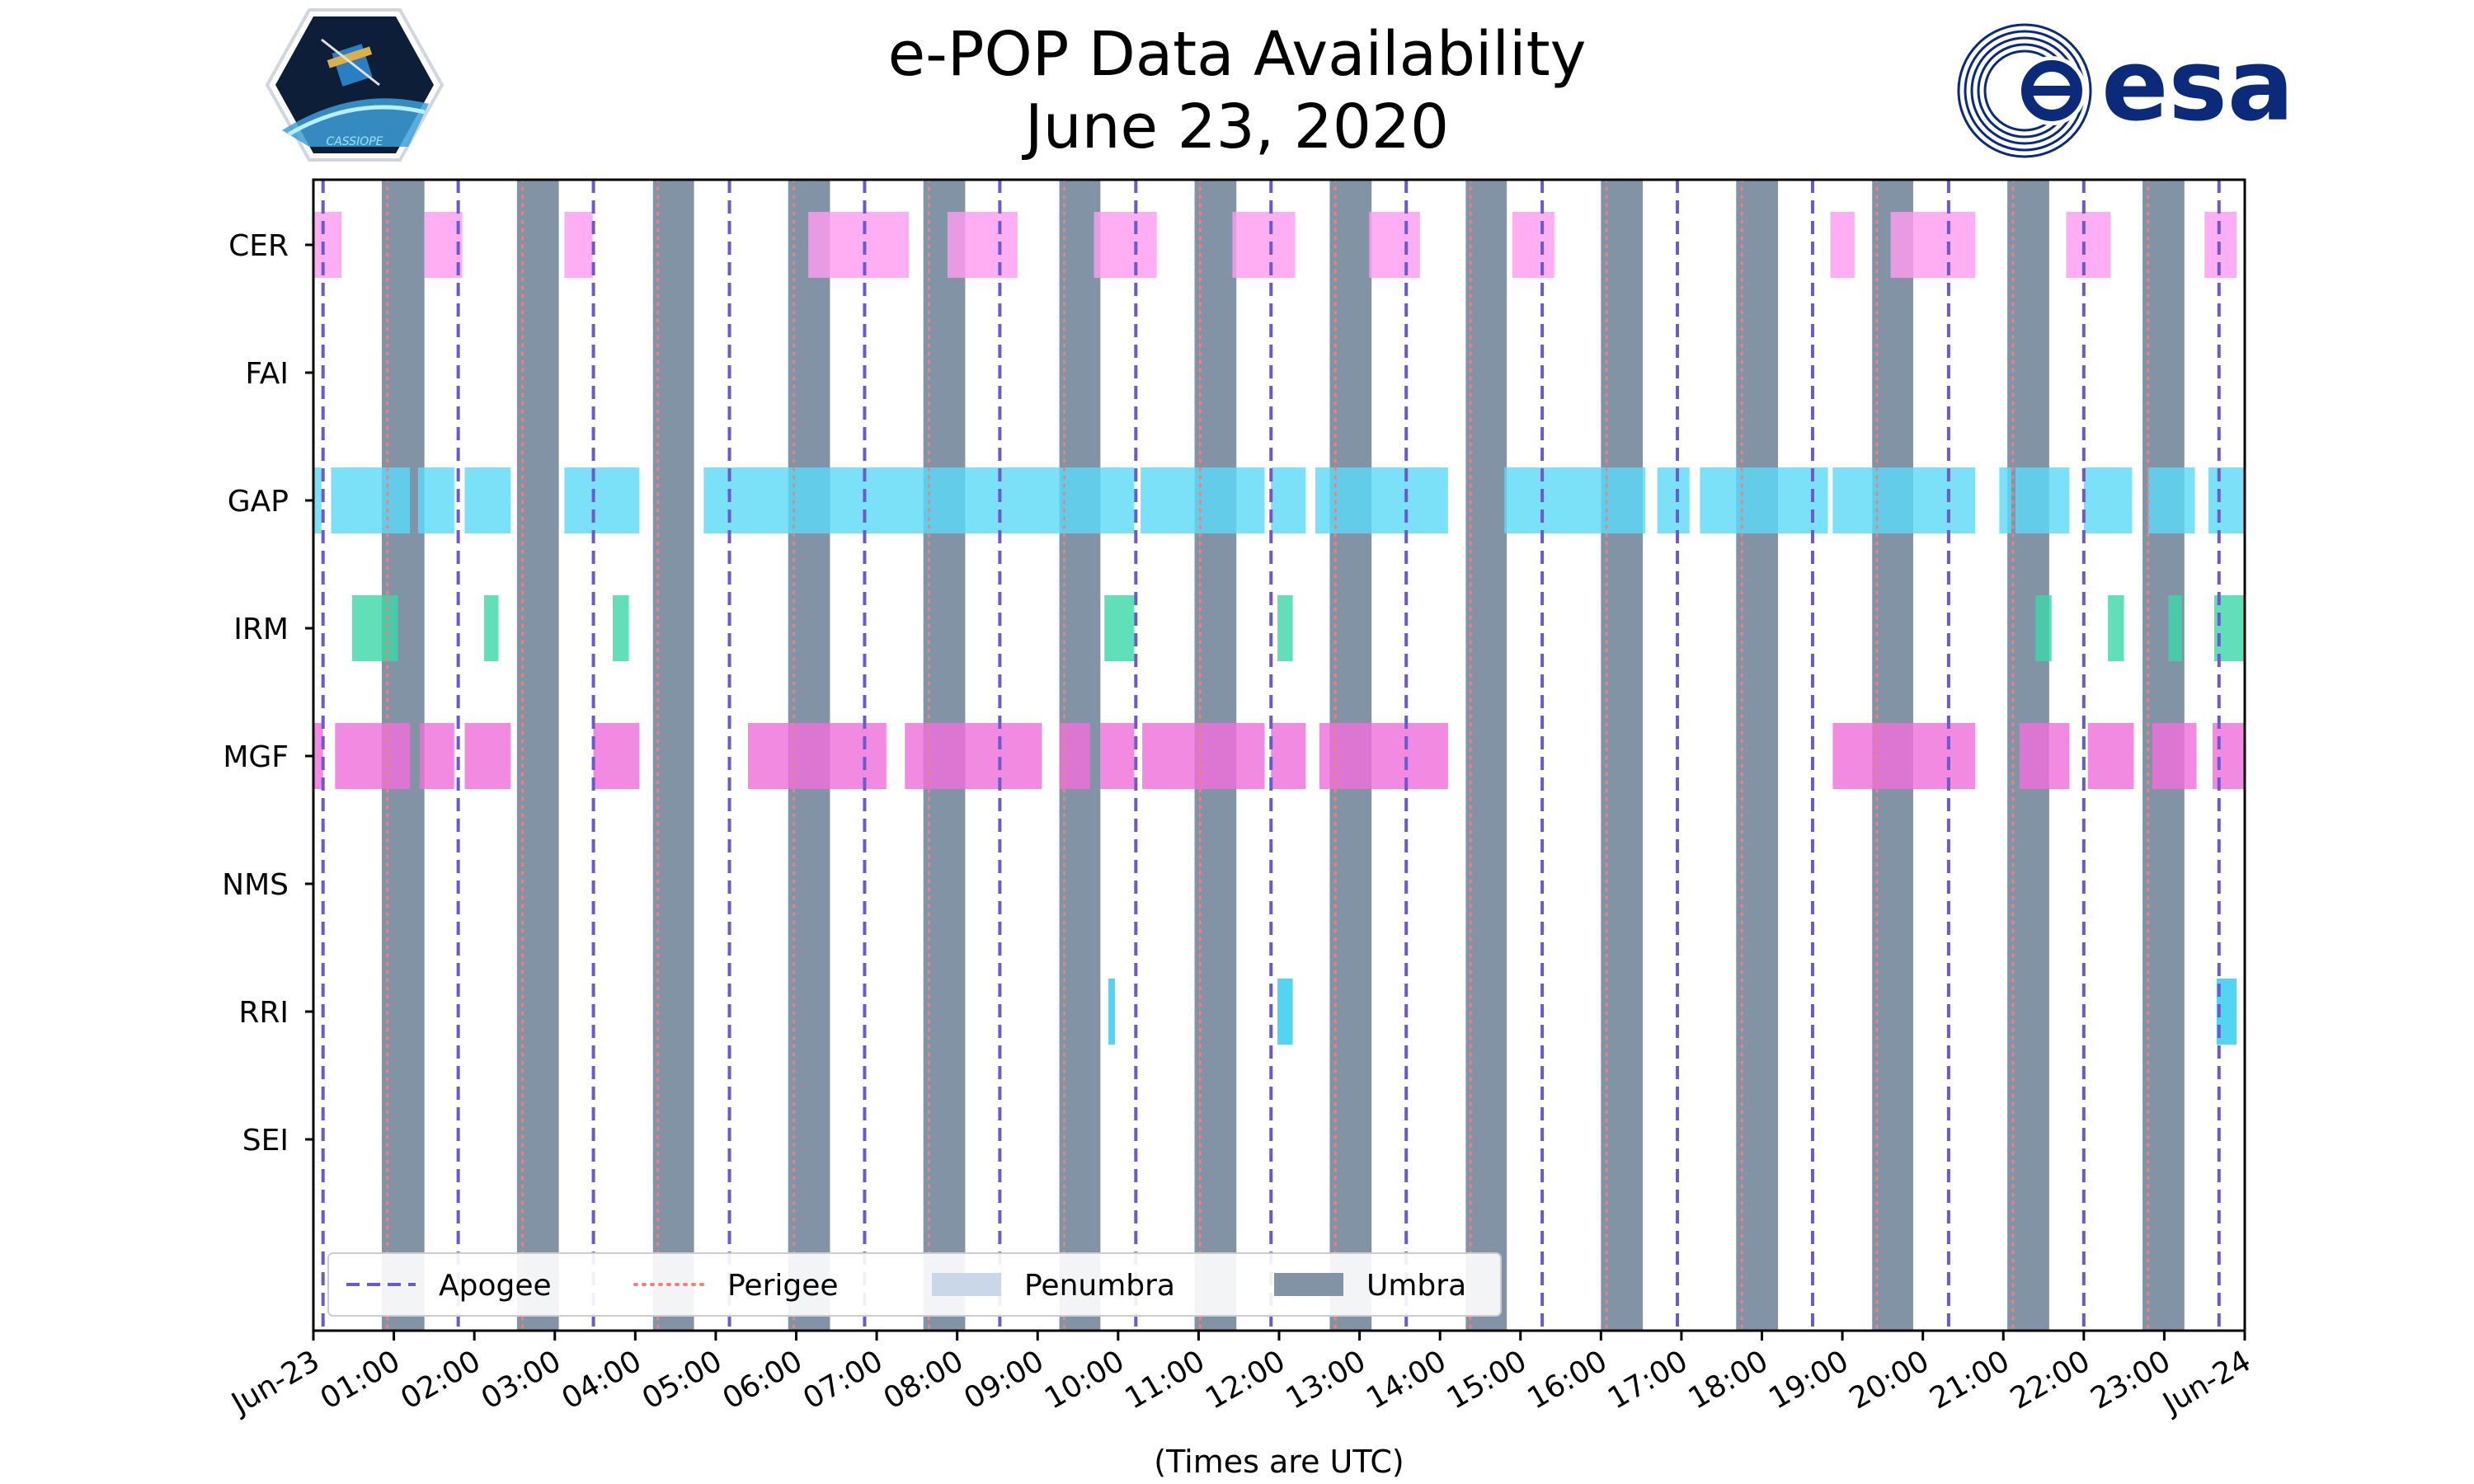 The width and height of the screenshot is (2474, 1484). Describe the element at coordinates (1889, 1380) in the screenshot. I see `x-tick-label: 20:00` at that location.